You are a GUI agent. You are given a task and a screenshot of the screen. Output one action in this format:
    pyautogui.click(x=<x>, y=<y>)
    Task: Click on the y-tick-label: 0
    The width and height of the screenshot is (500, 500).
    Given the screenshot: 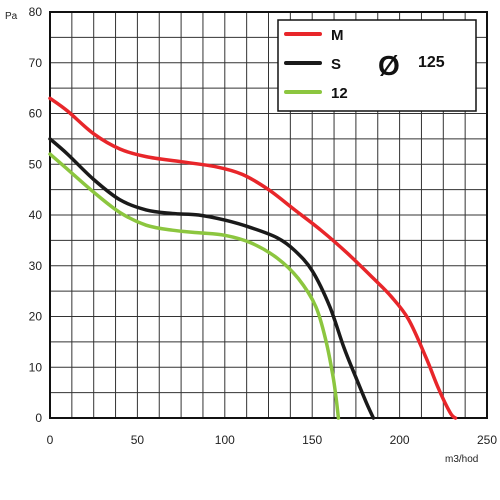 What is the action you would take?
    pyautogui.click(x=38, y=418)
    